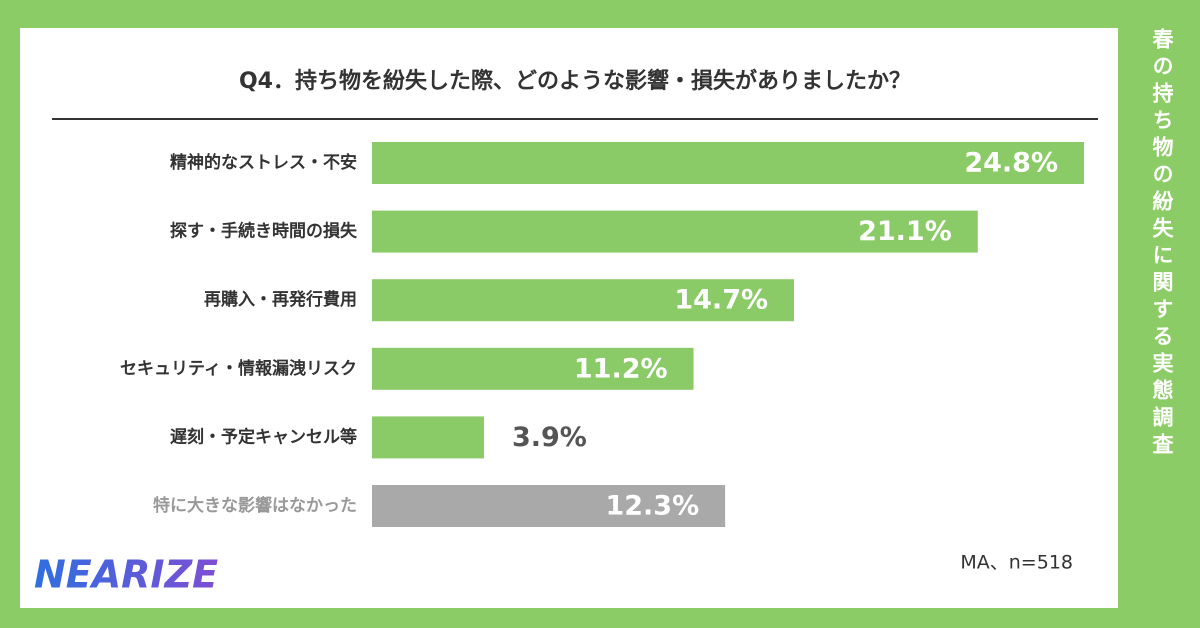  I want to click on category-label: 探す・手続き時間の損失, so click(264, 231).